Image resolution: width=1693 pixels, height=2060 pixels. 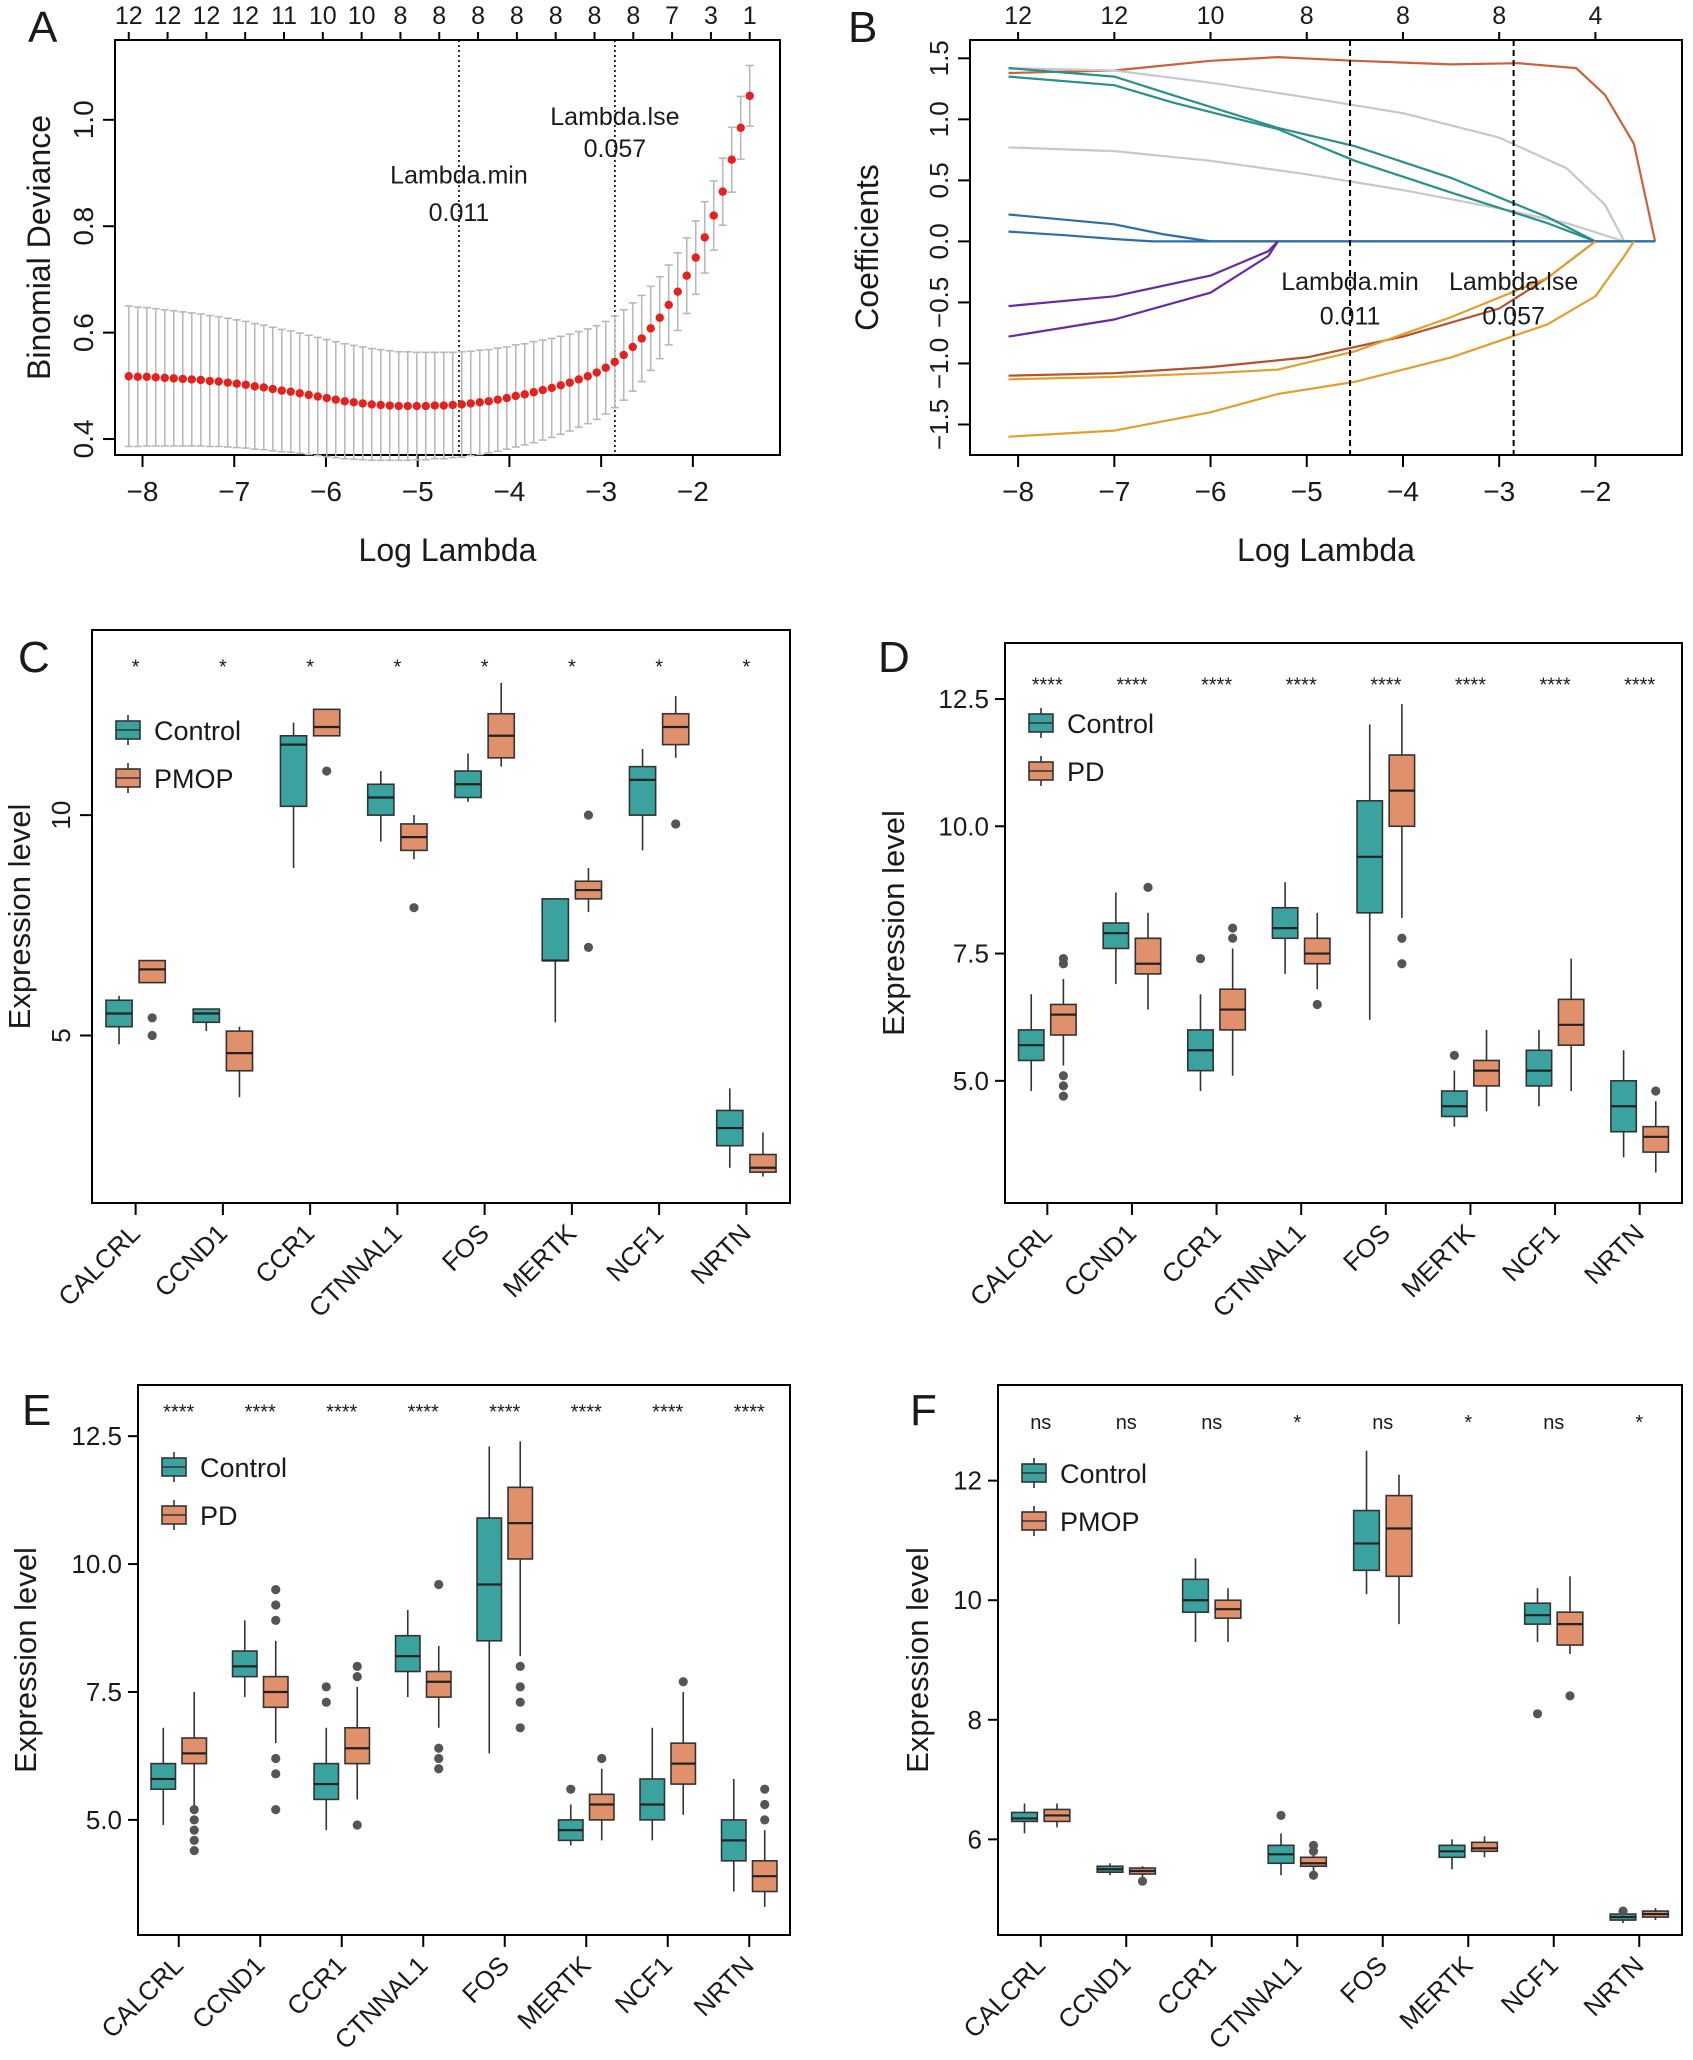 What do you see at coordinates (975, 1720) in the screenshot?
I see `y-tick-label: 8` at bounding box center [975, 1720].